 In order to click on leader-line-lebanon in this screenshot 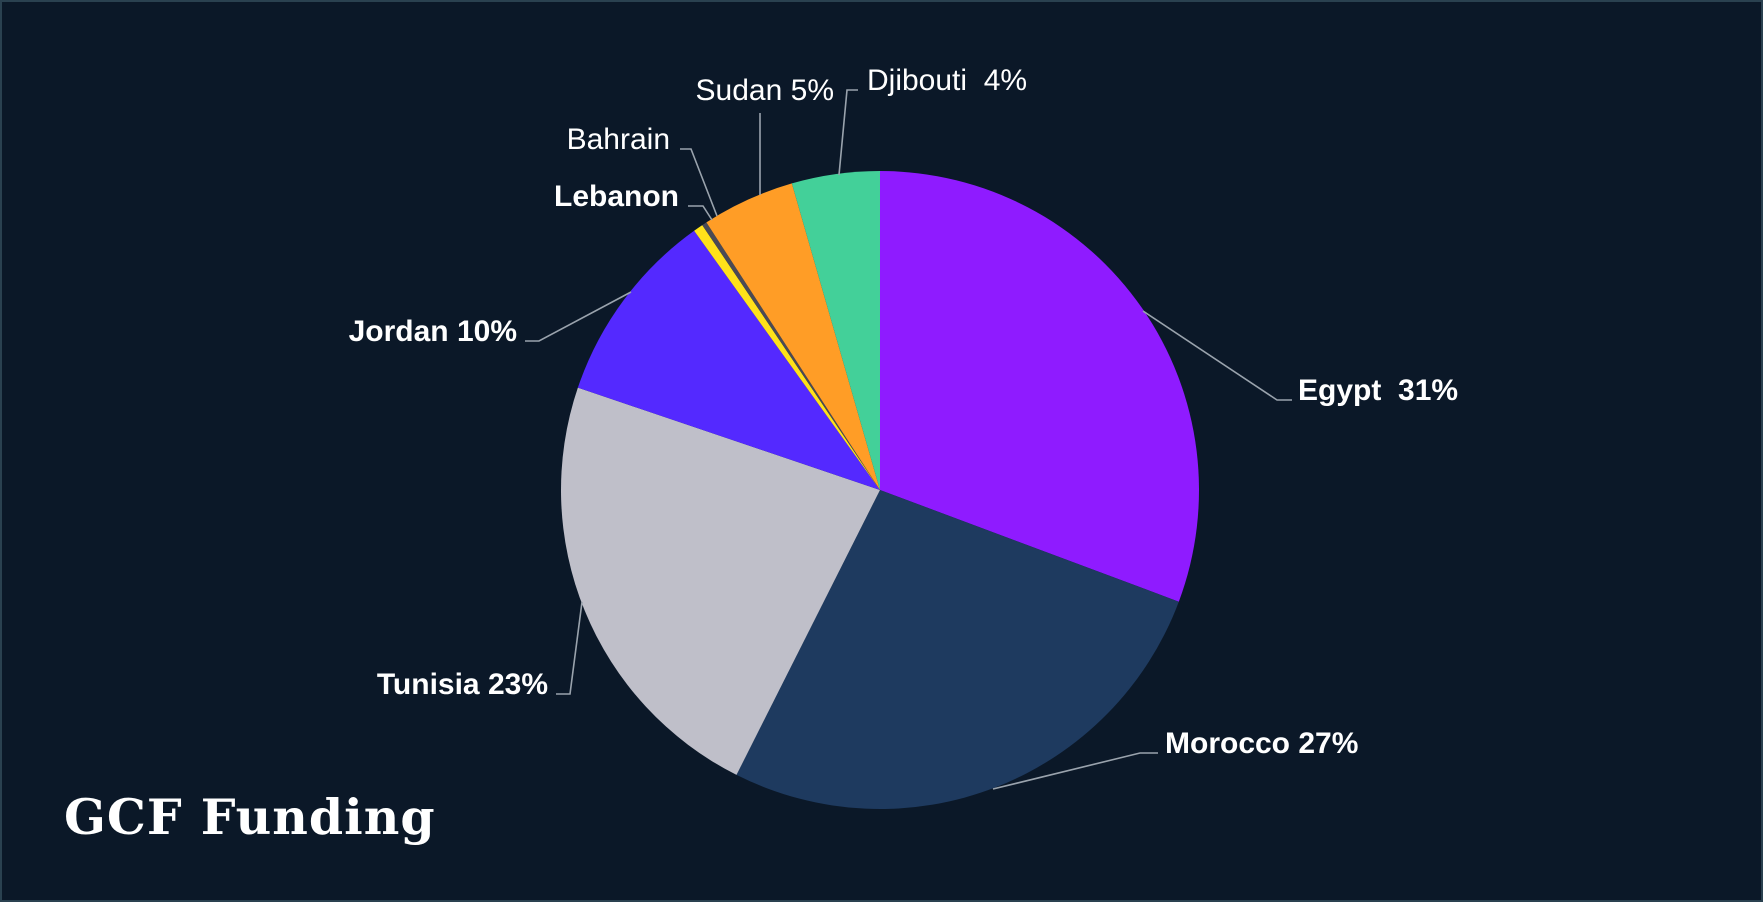, I will do `click(700, 213)`.